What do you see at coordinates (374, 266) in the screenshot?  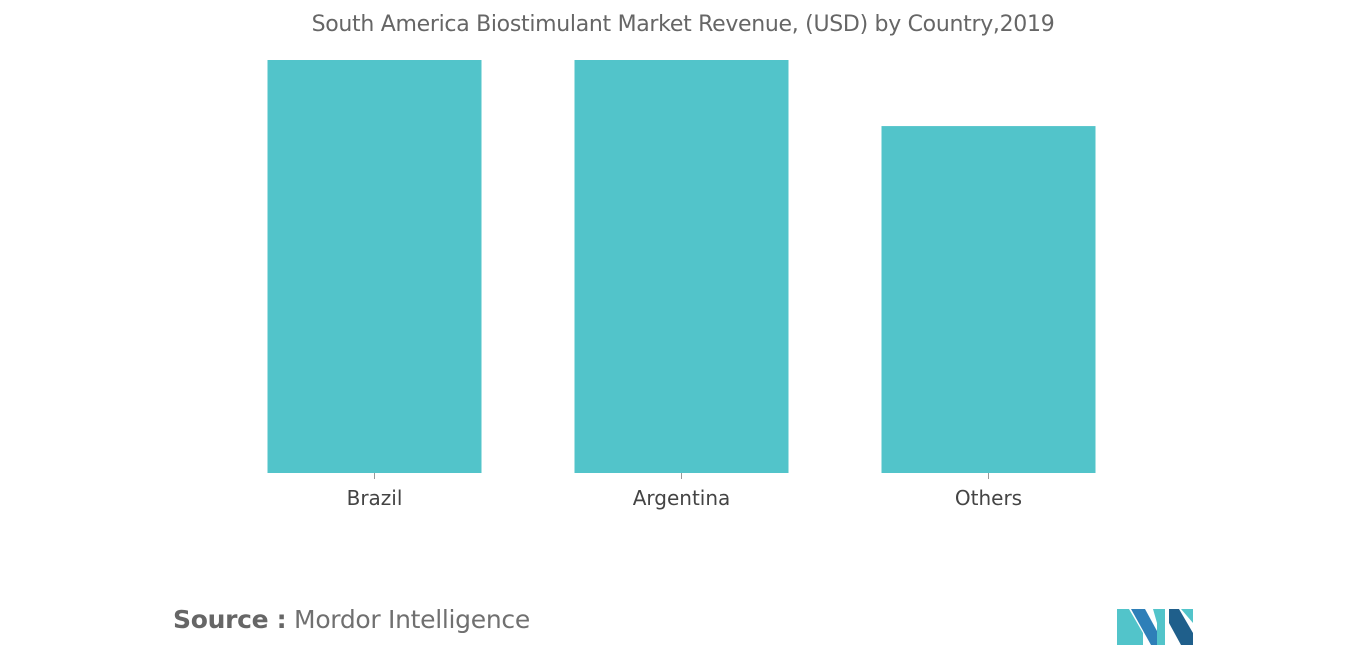 I see `bar-brazil` at bounding box center [374, 266].